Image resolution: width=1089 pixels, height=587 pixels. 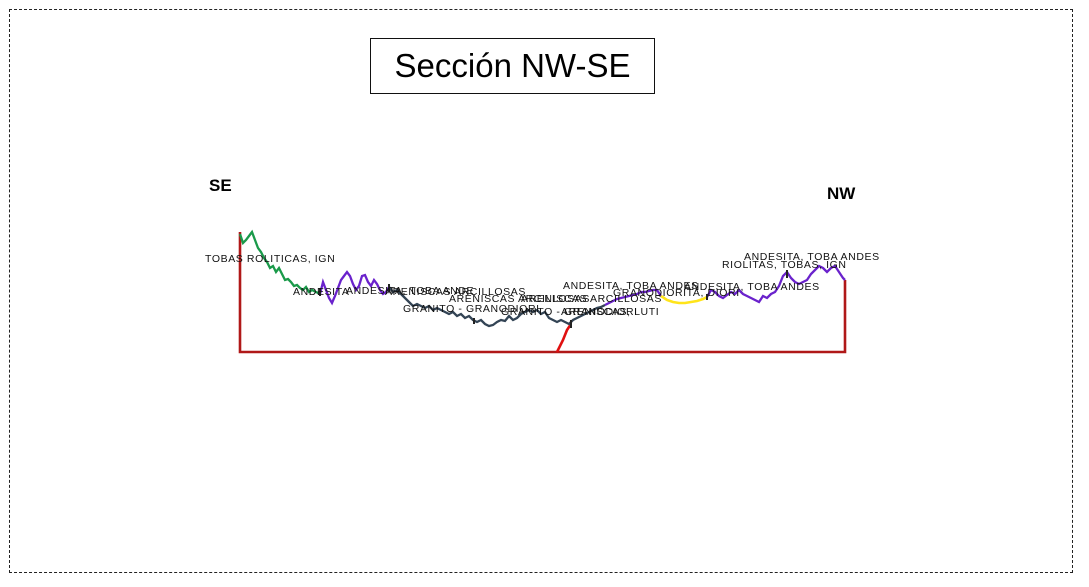 I want to click on unit-label: RIOLITAS, TOBAS, IGN, so click(x=784, y=265).